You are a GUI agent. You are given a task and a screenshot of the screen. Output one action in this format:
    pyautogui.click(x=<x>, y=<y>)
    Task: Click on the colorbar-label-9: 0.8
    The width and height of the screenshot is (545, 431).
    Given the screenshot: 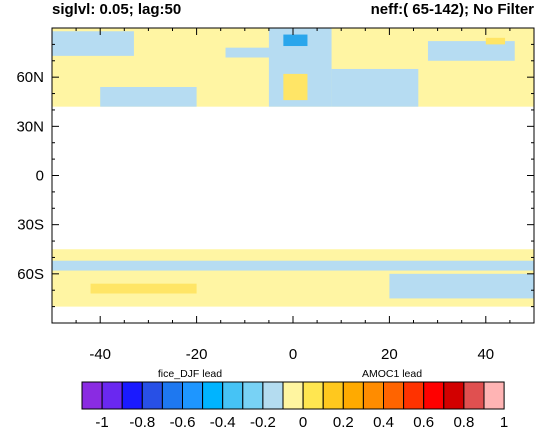 What is the action you would take?
    pyautogui.click(x=463, y=422)
    